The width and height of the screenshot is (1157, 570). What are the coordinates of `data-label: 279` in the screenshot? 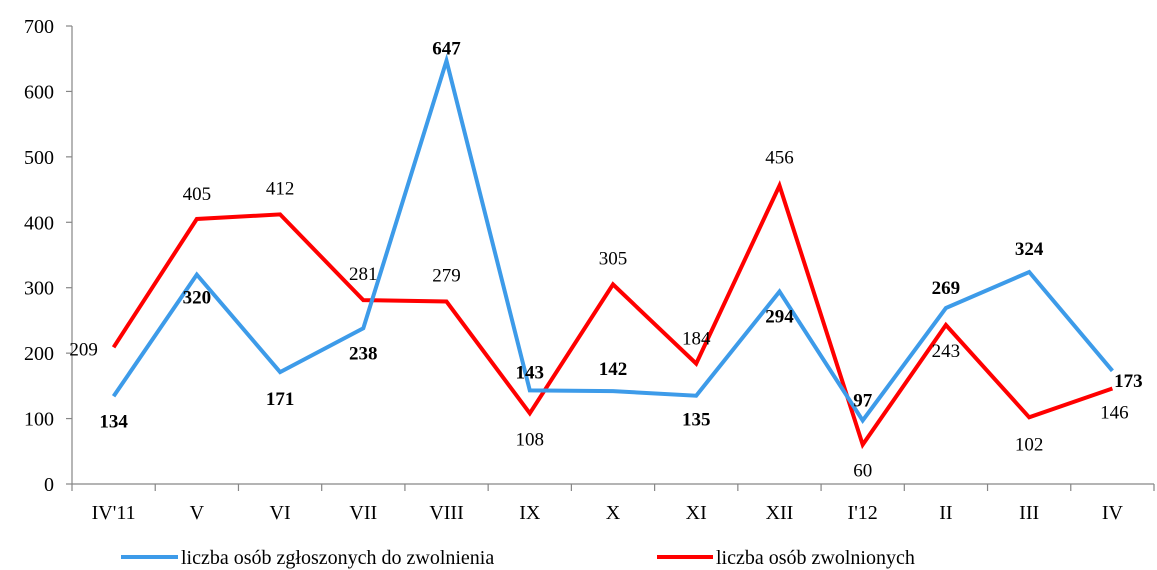 It's located at (446, 275).